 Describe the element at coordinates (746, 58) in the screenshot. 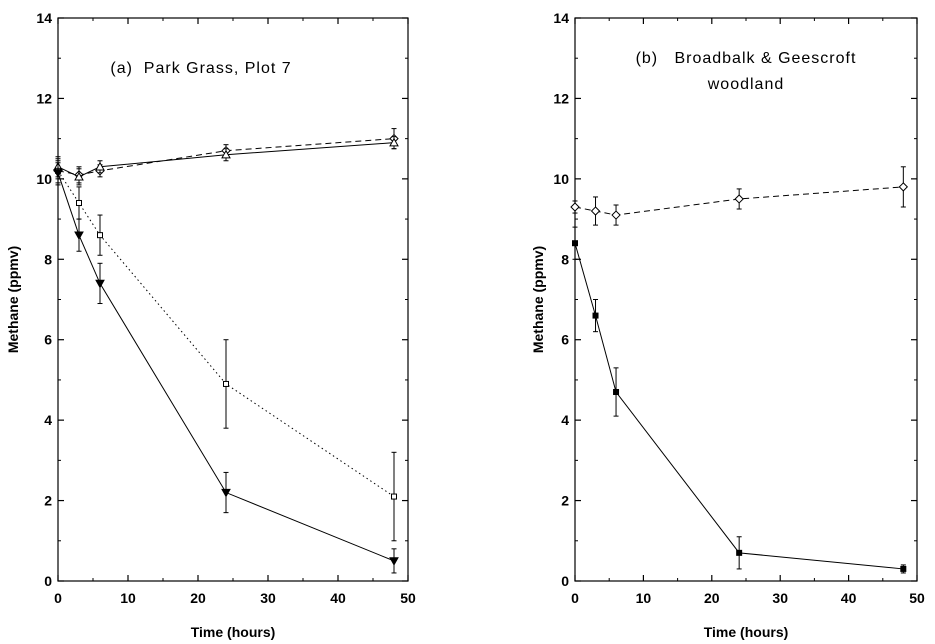

I see `panel-title: (b) Broadbalk & Geescroft` at that location.